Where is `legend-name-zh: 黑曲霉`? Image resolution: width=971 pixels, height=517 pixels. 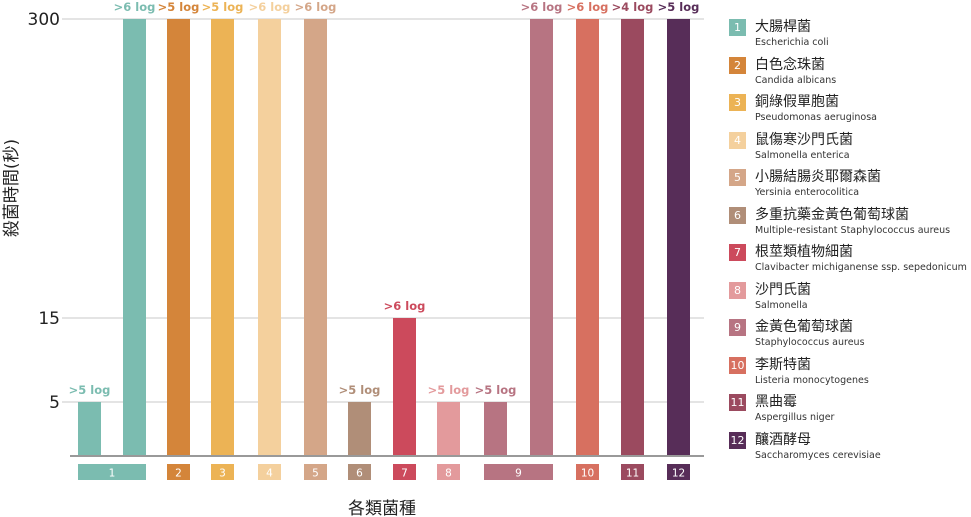
legend-name-zh: 黑曲霉 is located at coordinates (776, 402).